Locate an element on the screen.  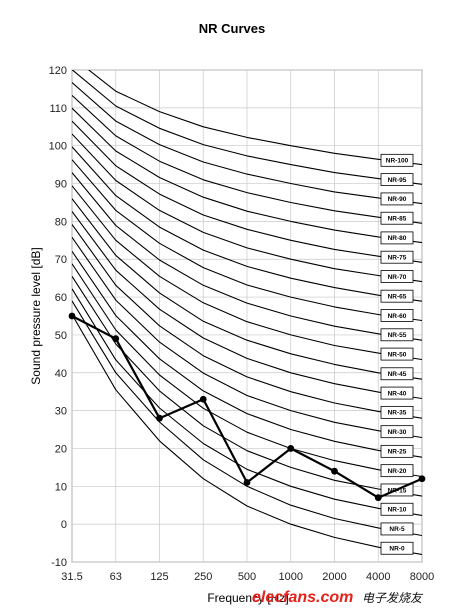
nr-curve-label: NR-60 is located at coordinates (397, 316).